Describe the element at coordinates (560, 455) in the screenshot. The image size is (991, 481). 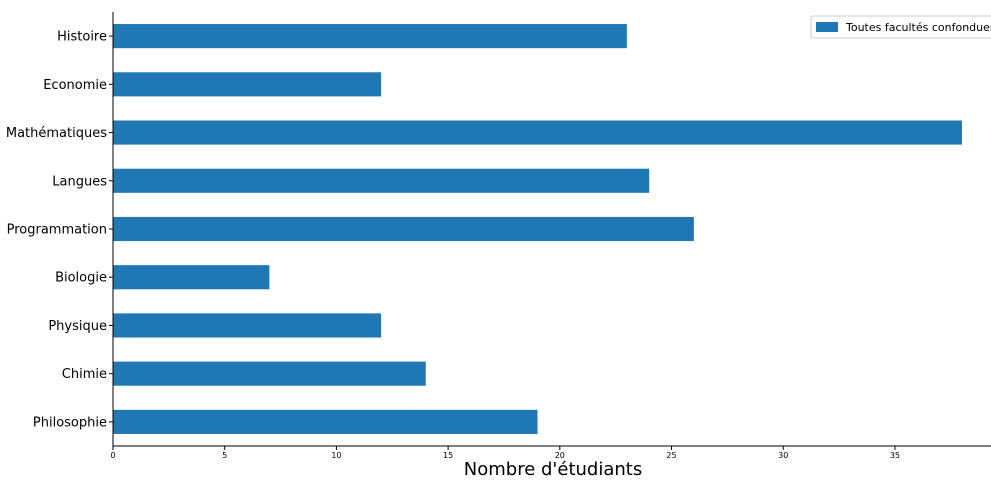
I see `x-tick-label: 20` at that location.